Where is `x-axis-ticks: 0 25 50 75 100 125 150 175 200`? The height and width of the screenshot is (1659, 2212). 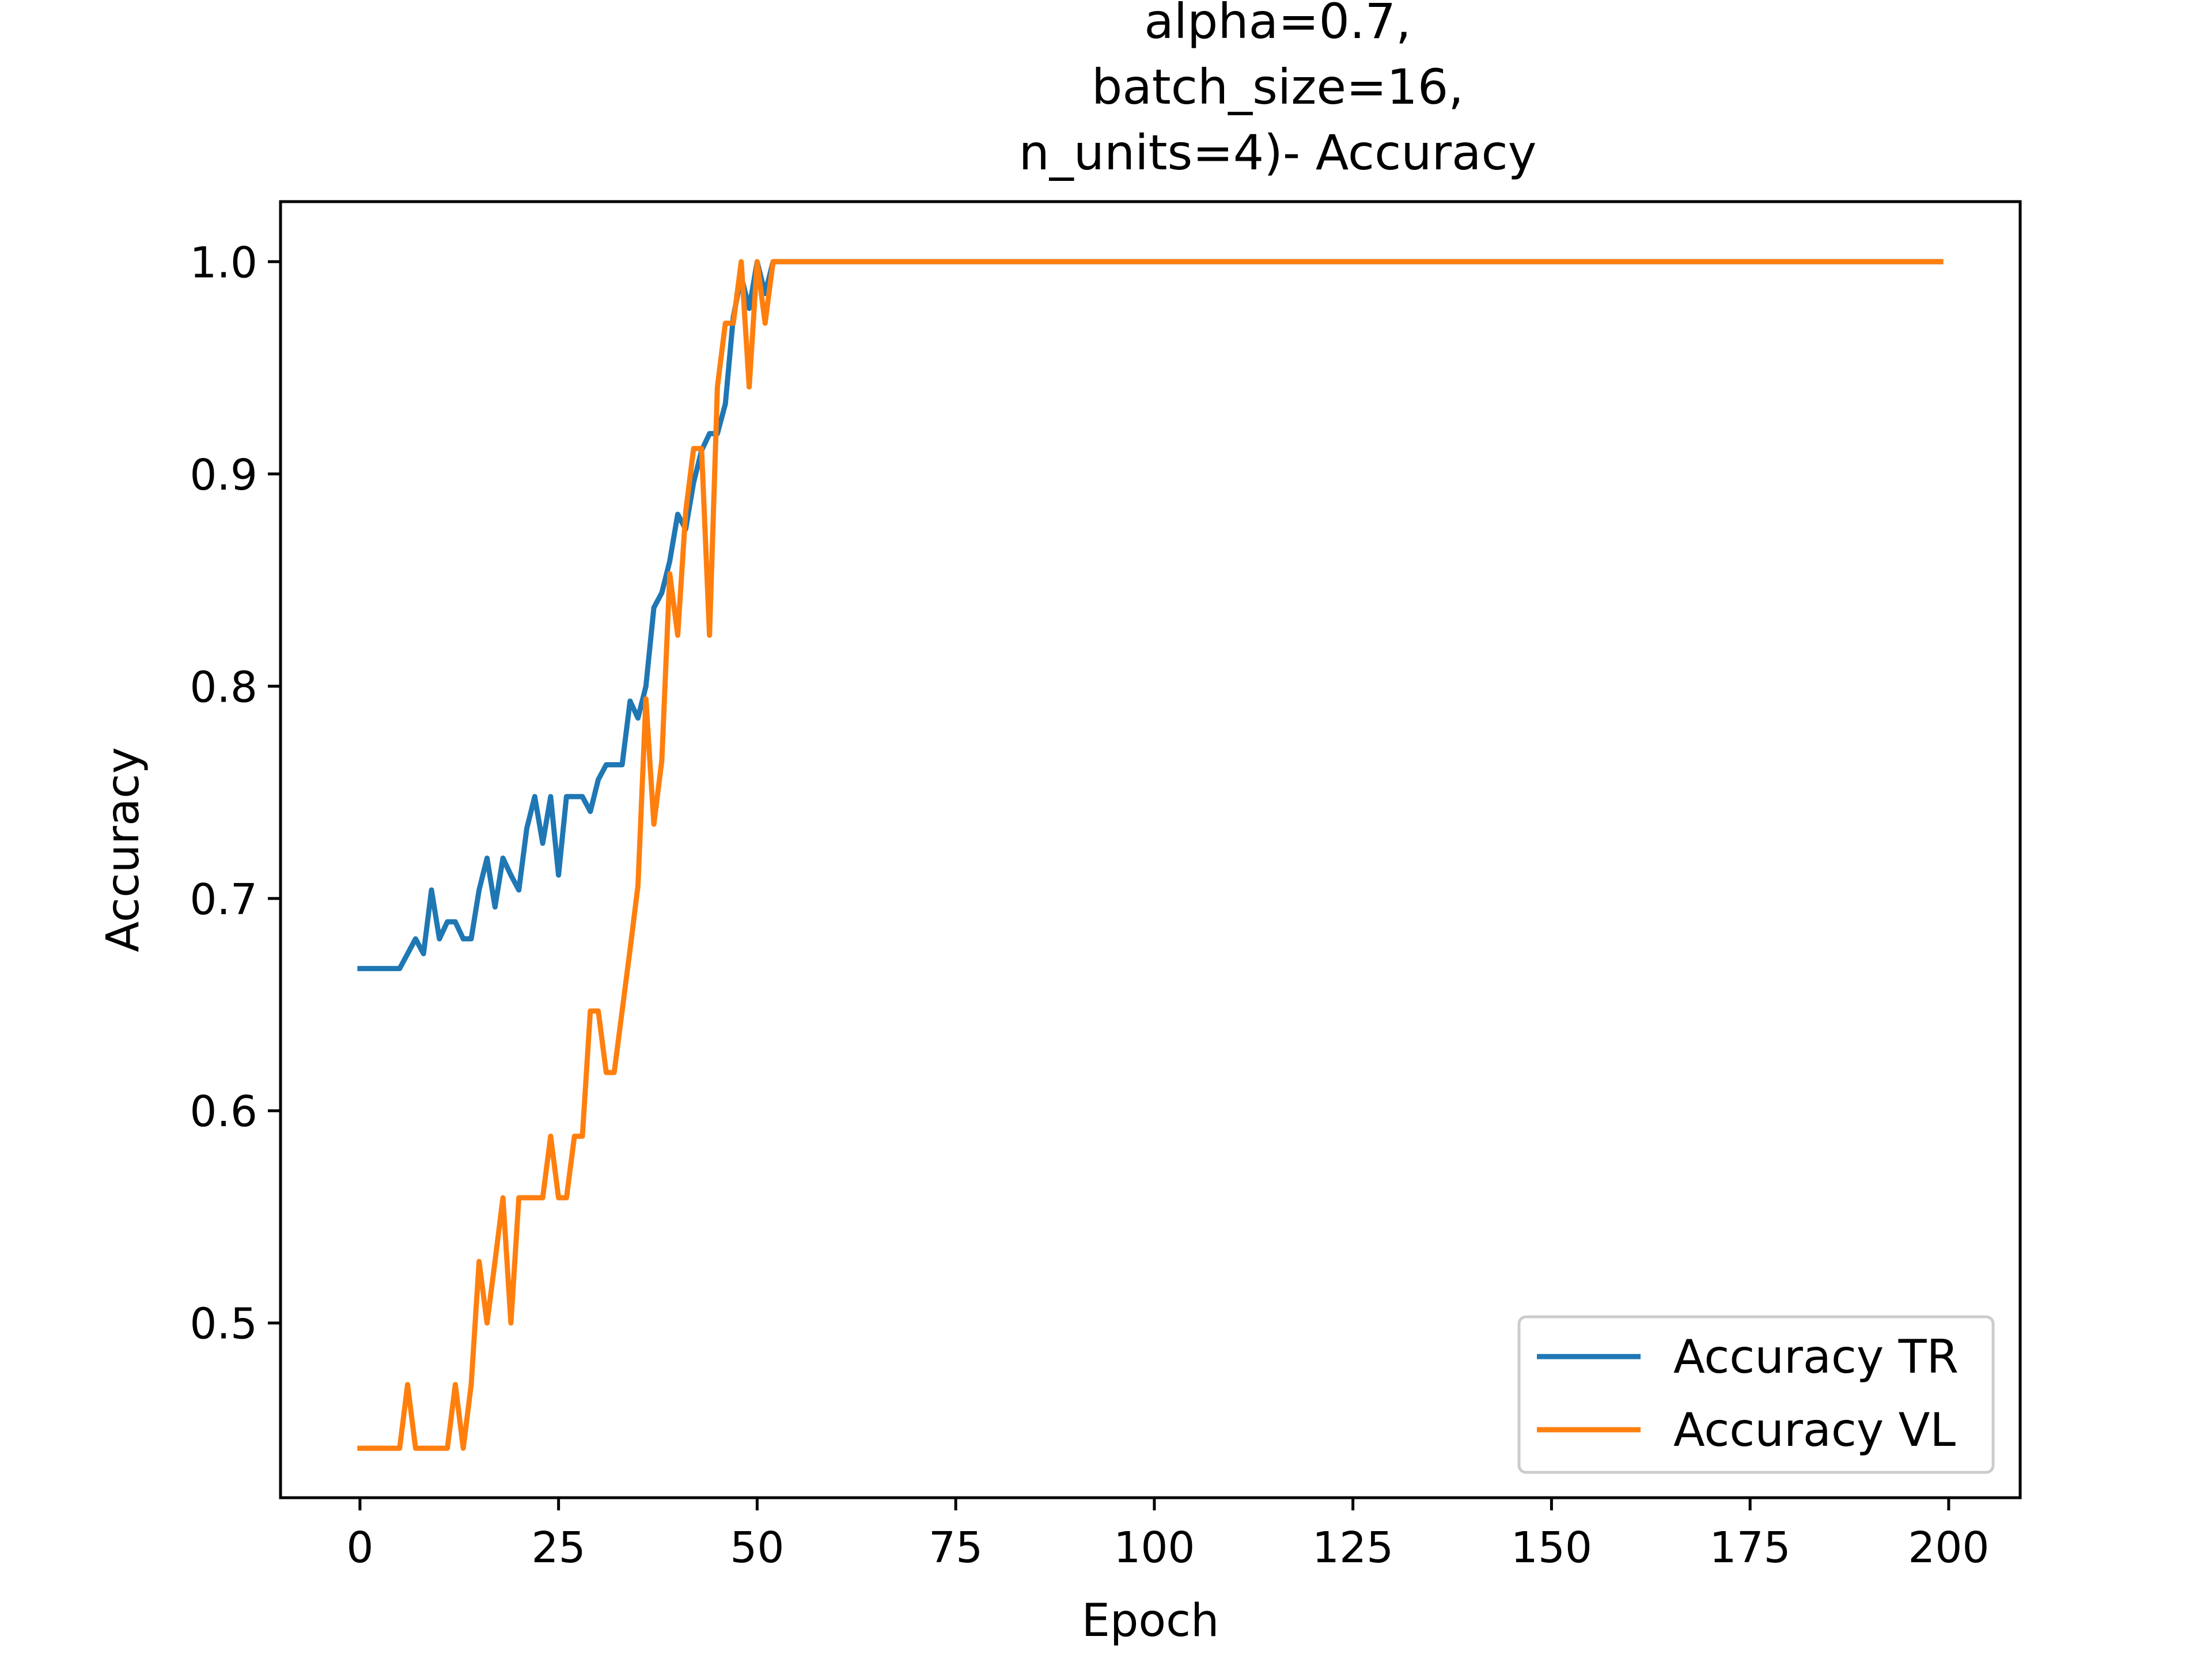 x-axis-ticks: 0 25 50 75 100 125 150 175 200 is located at coordinates (1168, 1535).